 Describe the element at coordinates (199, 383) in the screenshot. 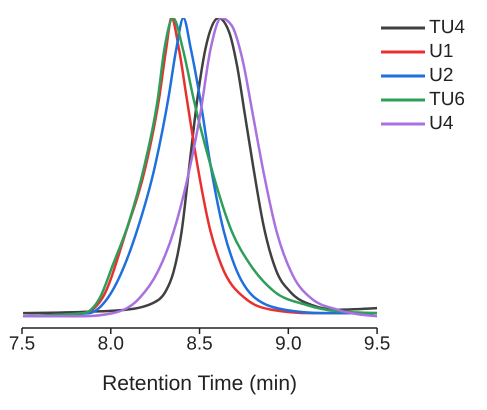

I see `x-axis-title: Retention Time (min)` at that location.